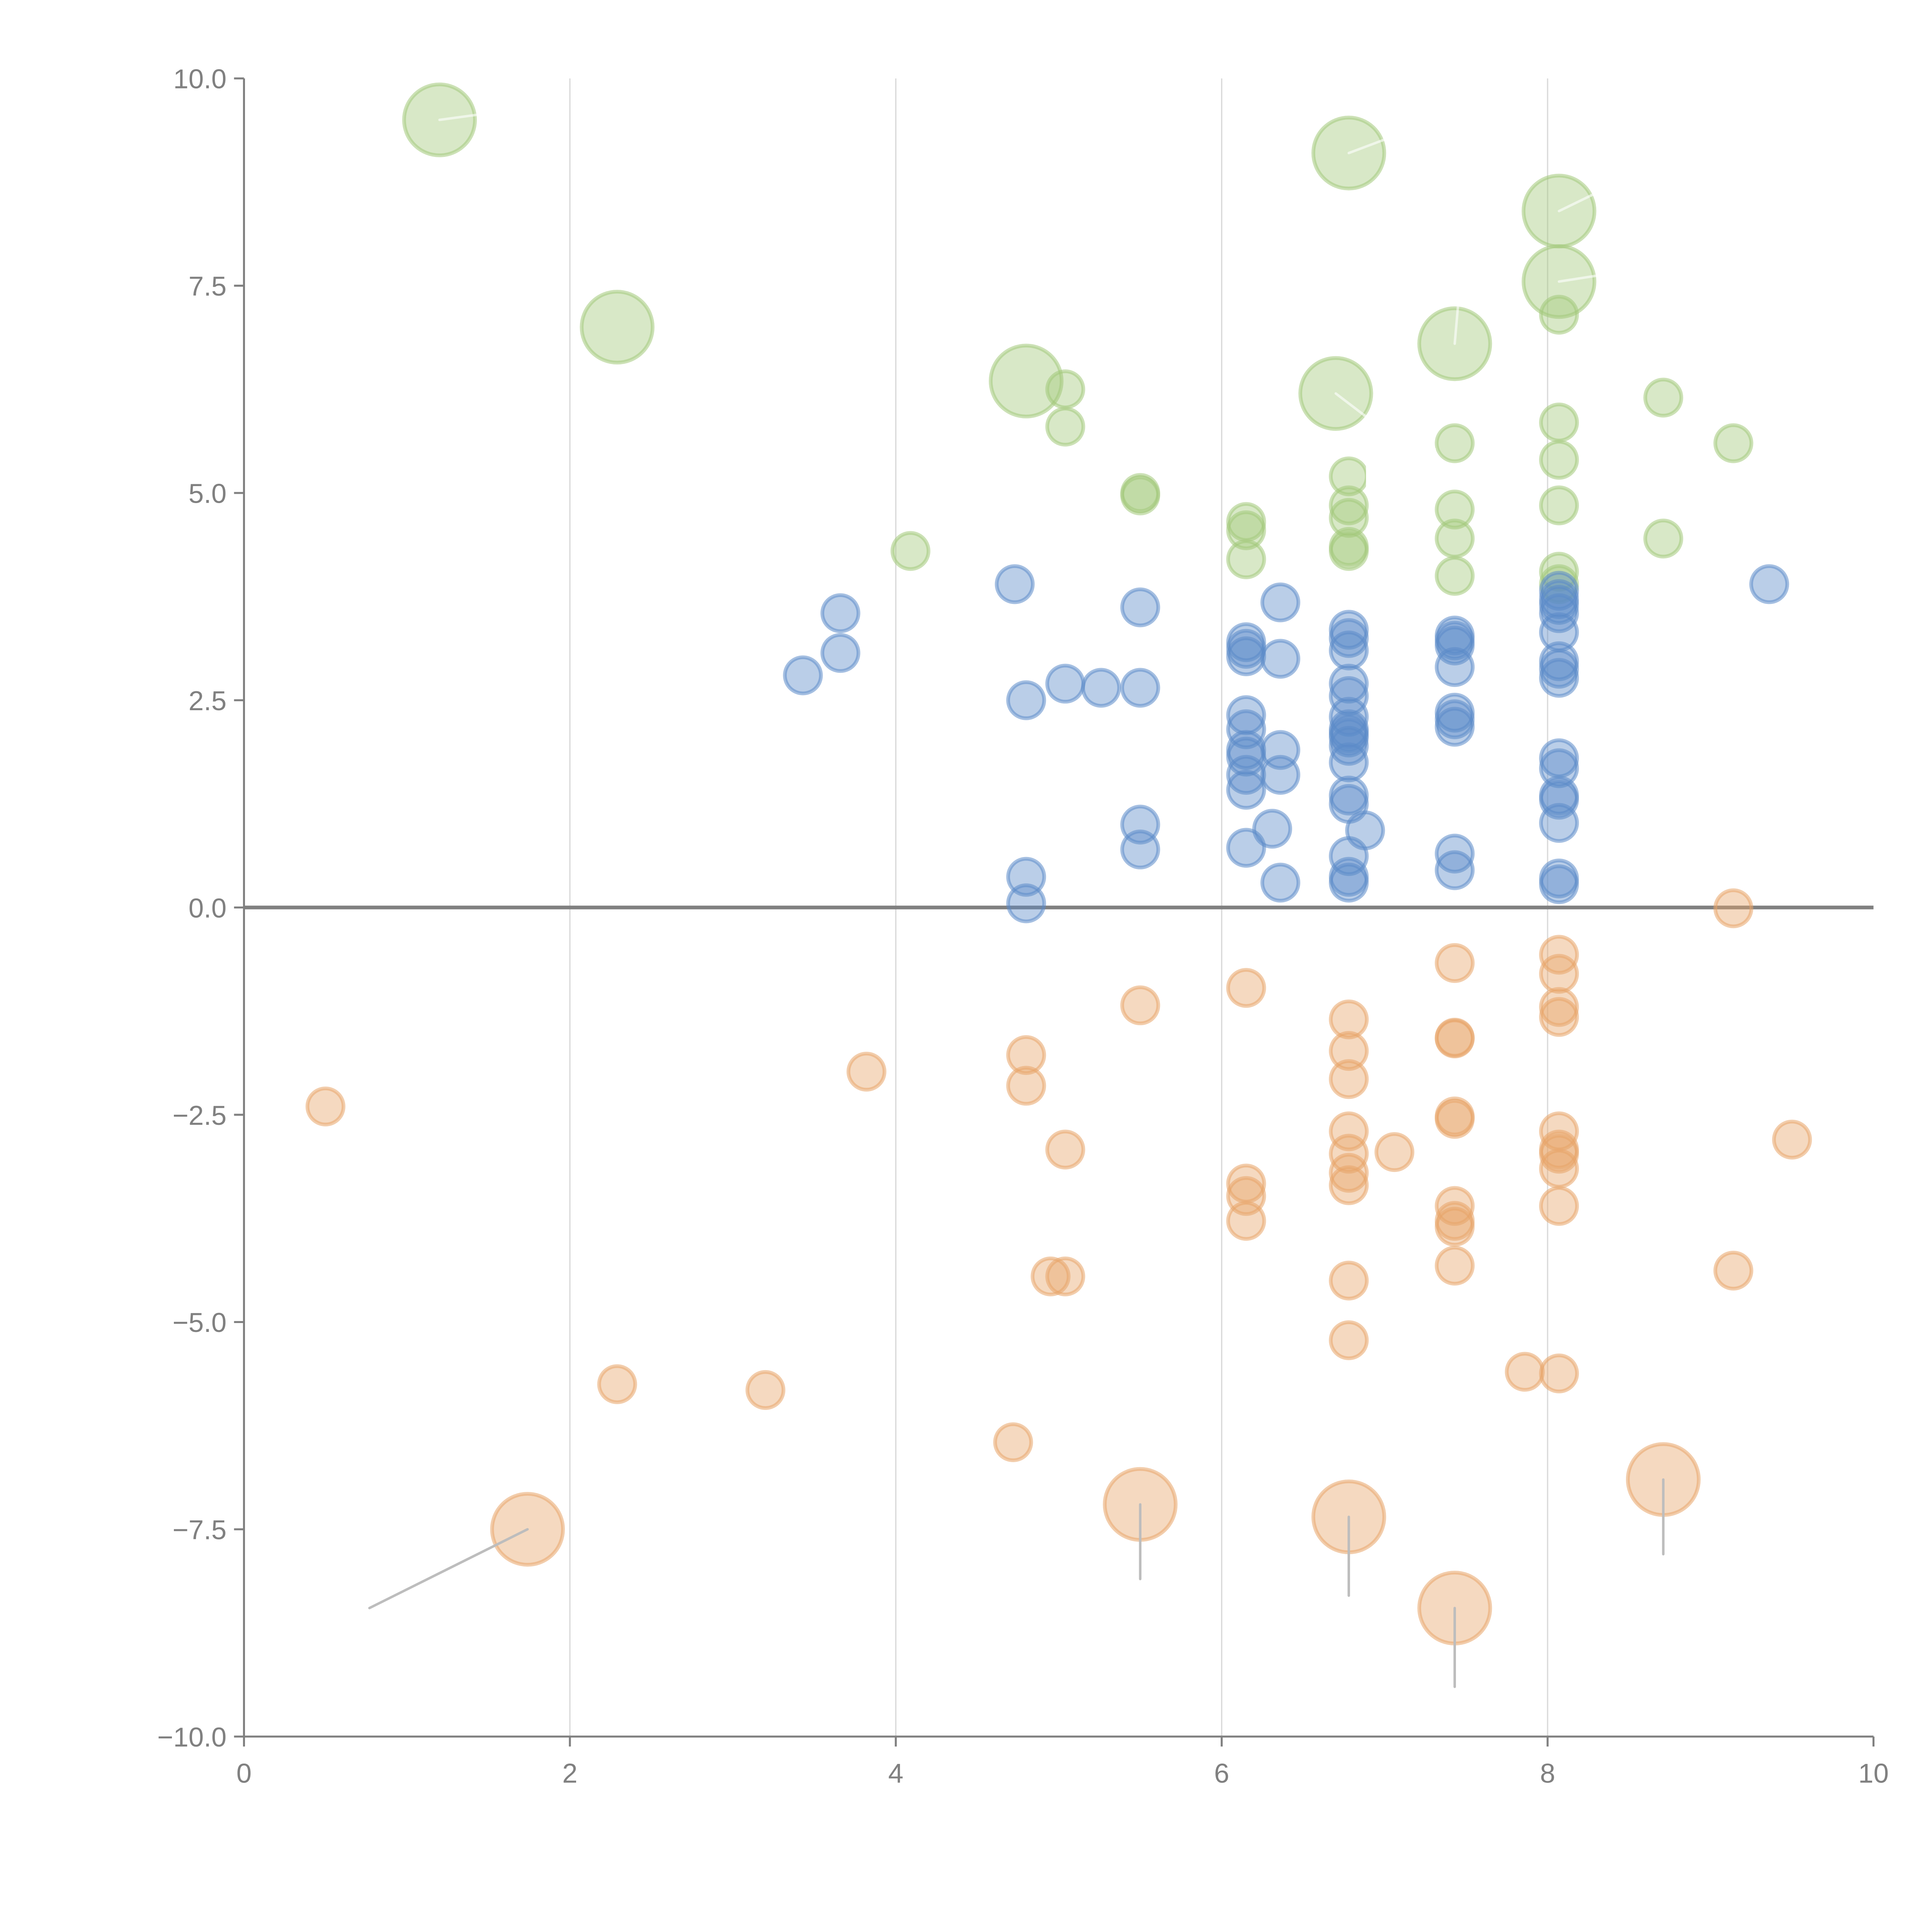 Image resolution: width=1932 pixels, height=1932 pixels. I want to click on series-blue, so click(1286, 744).